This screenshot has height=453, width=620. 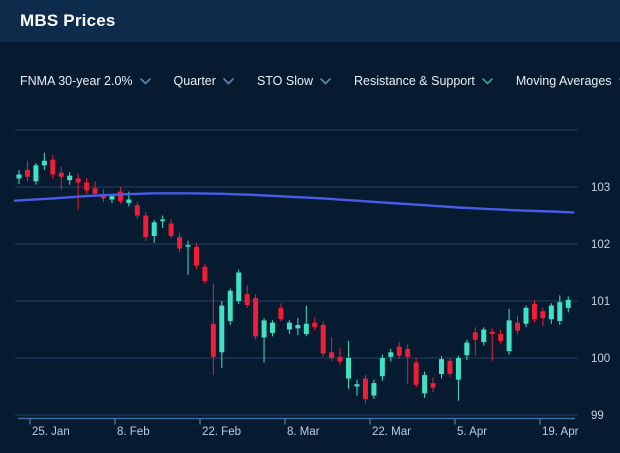 What do you see at coordinates (600, 245) in the screenshot?
I see `svg-text: 102` at bounding box center [600, 245].